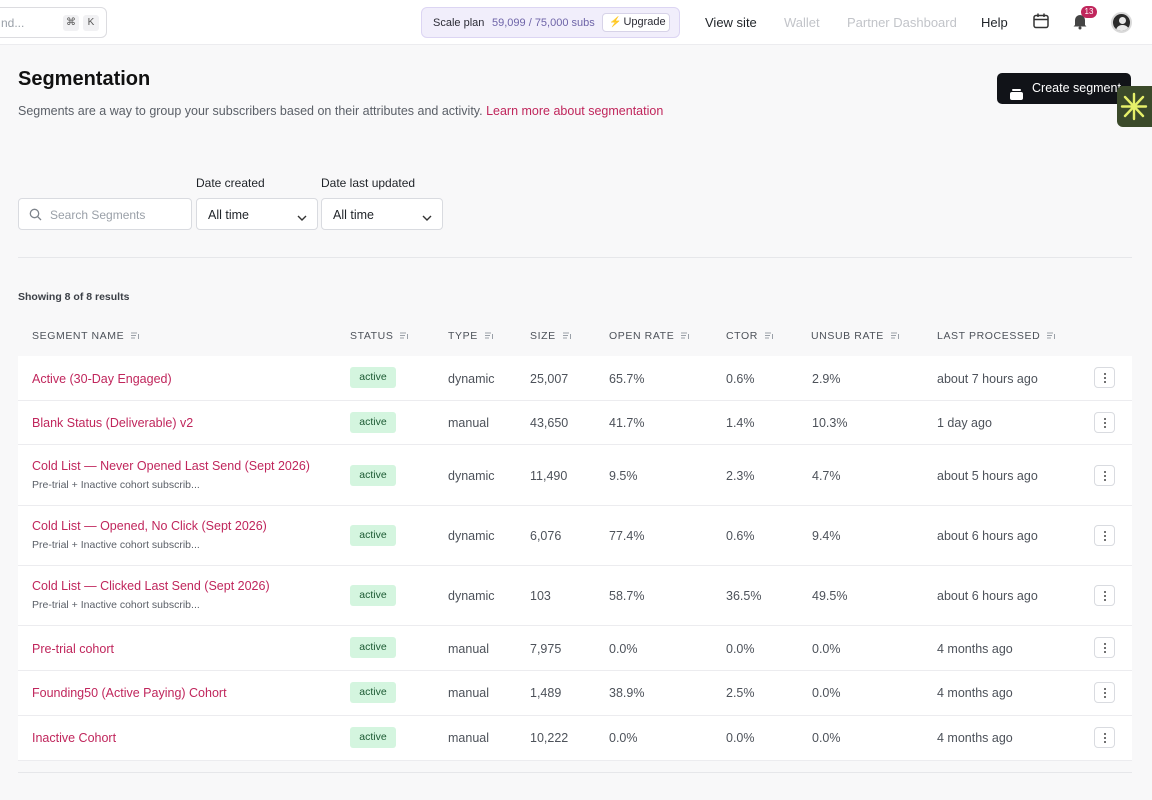  I want to click on segment-name-link: Cold List — Opened, No Click (Sept 2026), so click(149, 526).